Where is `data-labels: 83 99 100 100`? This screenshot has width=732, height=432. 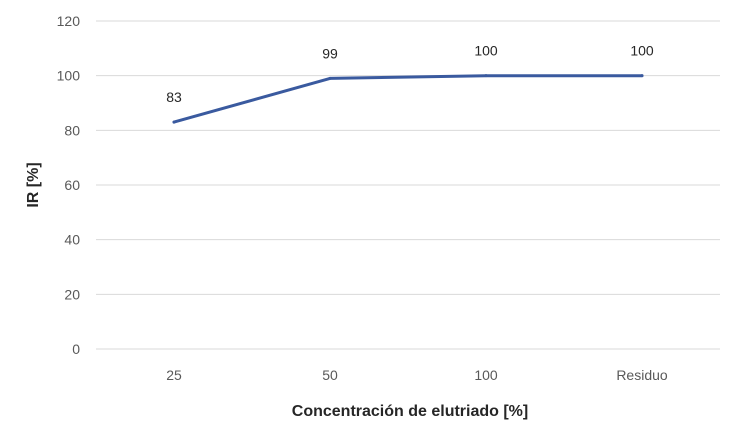
data-labels: 83 99 100 100 is located at coordinates (410, 74).